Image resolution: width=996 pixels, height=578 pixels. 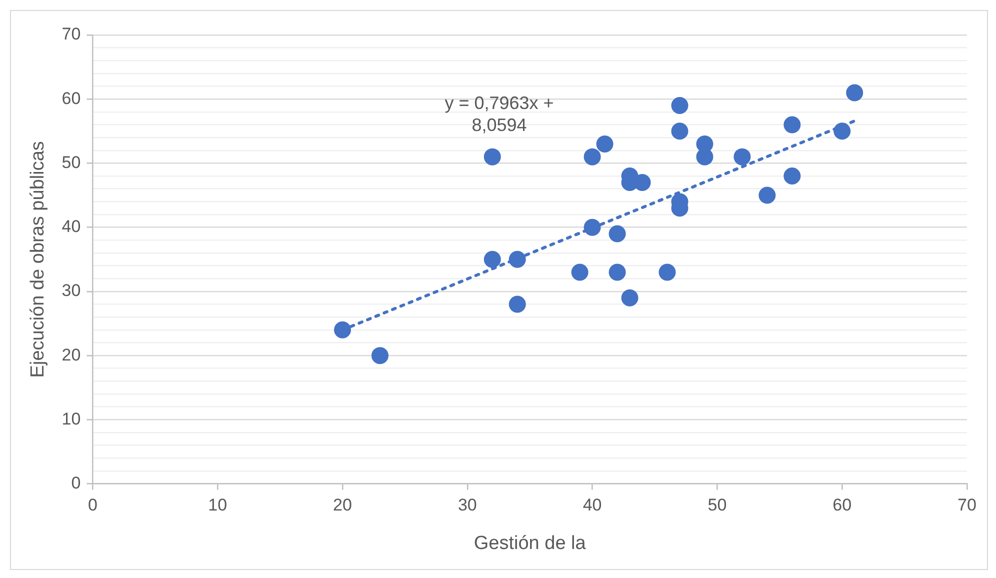 I want to click on x-tick-label: 50, so click(x=717, y=505).